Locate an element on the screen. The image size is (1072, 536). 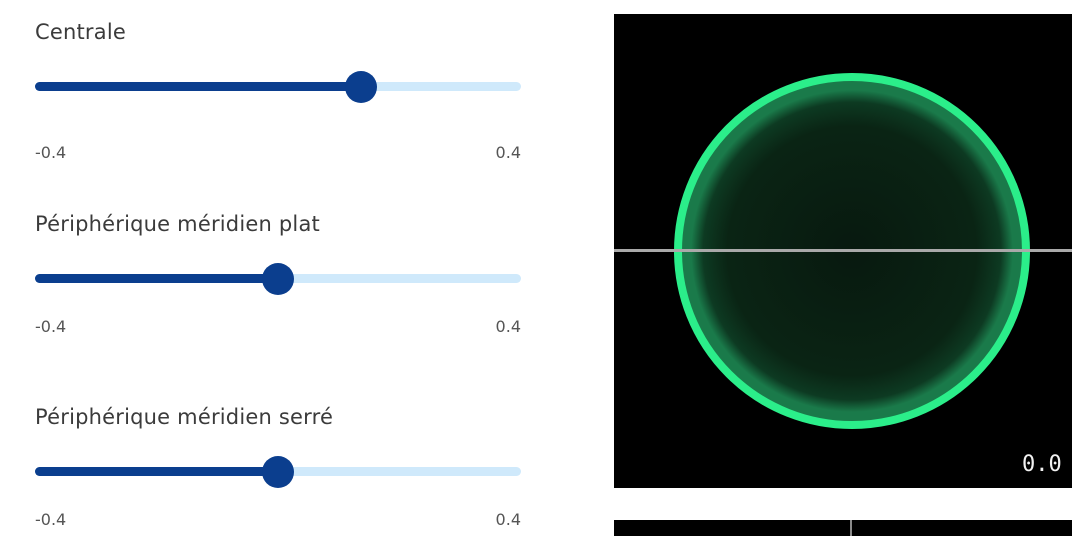
viewer-divider is located at coordinates (851, 528).